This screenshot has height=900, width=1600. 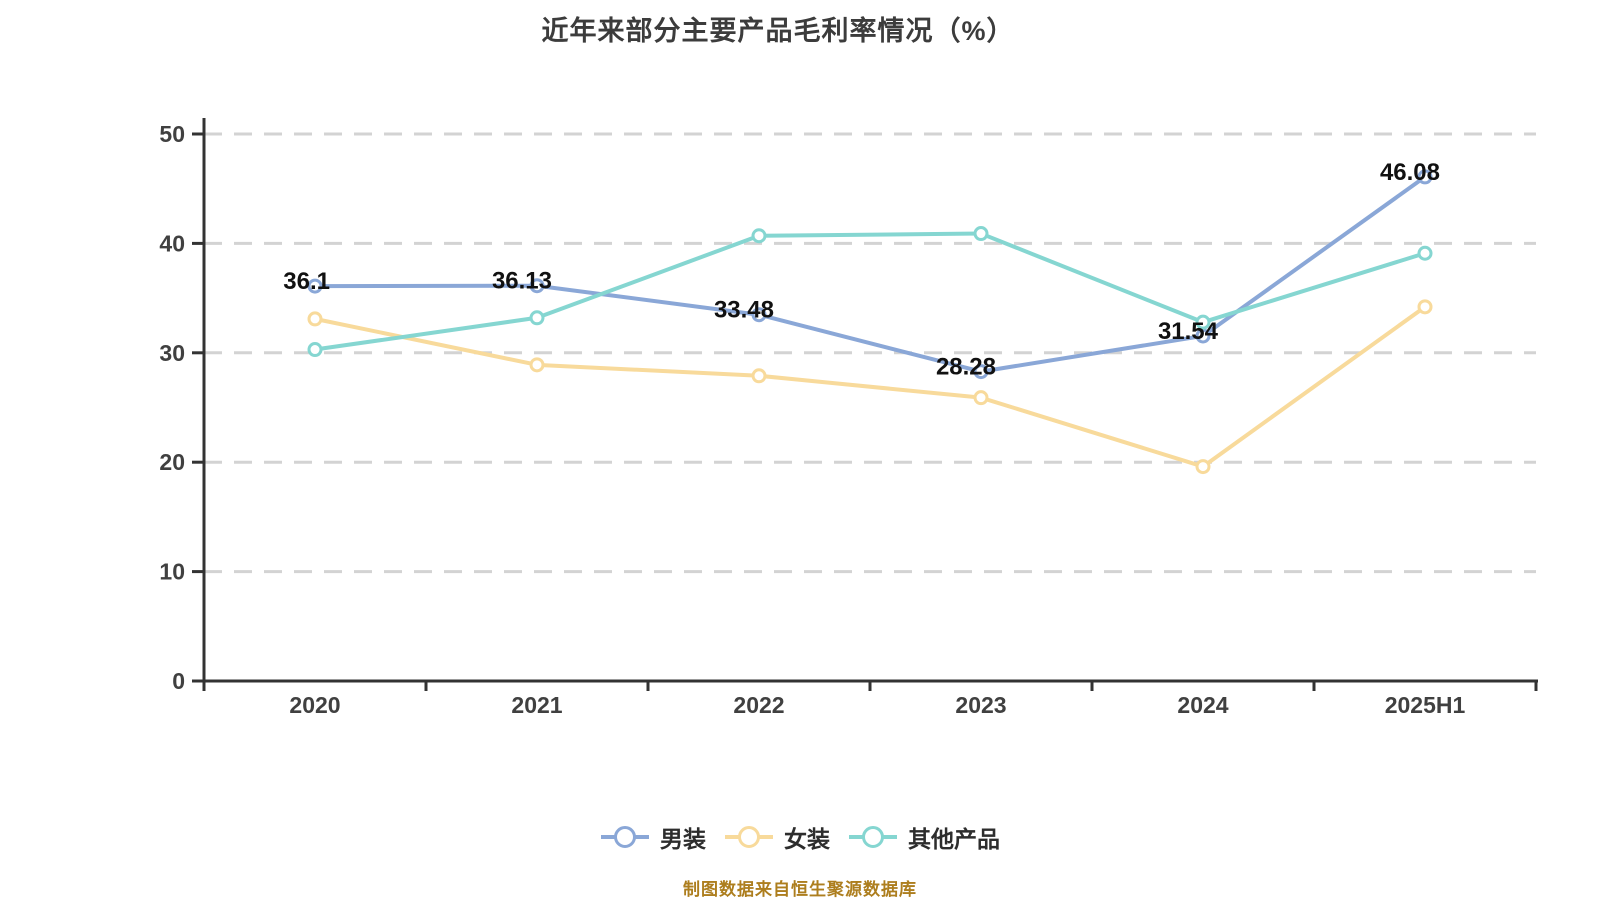 I want to click on y-axis-label-30: 30, so click(x=172, y=353).